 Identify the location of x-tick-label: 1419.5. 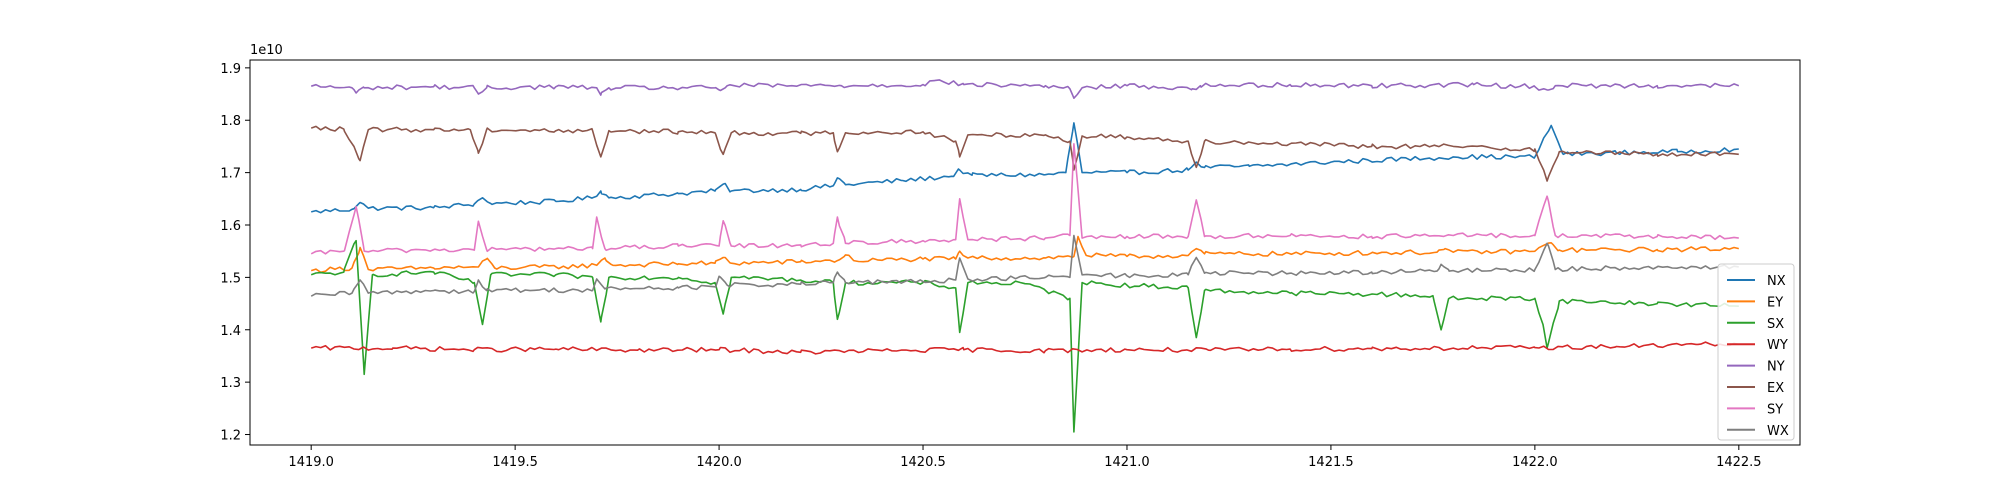
(515, 462).